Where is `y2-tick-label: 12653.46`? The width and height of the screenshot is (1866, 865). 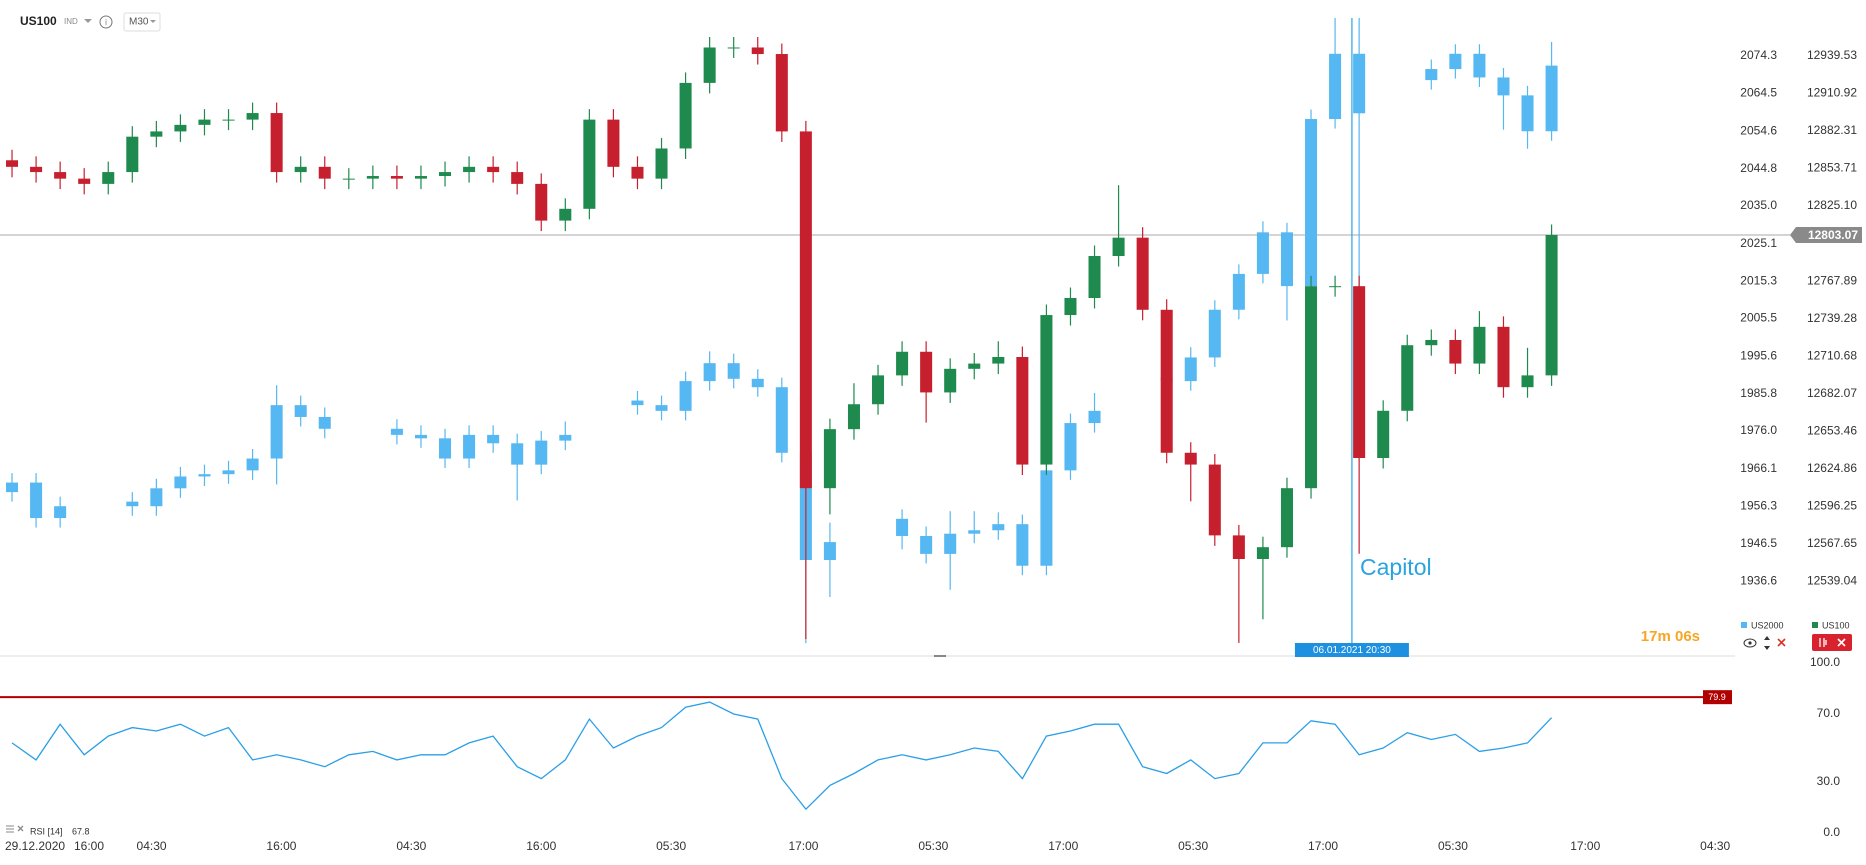
y2-tick-label: 12653.46 is located at coordinates (1832, 430).